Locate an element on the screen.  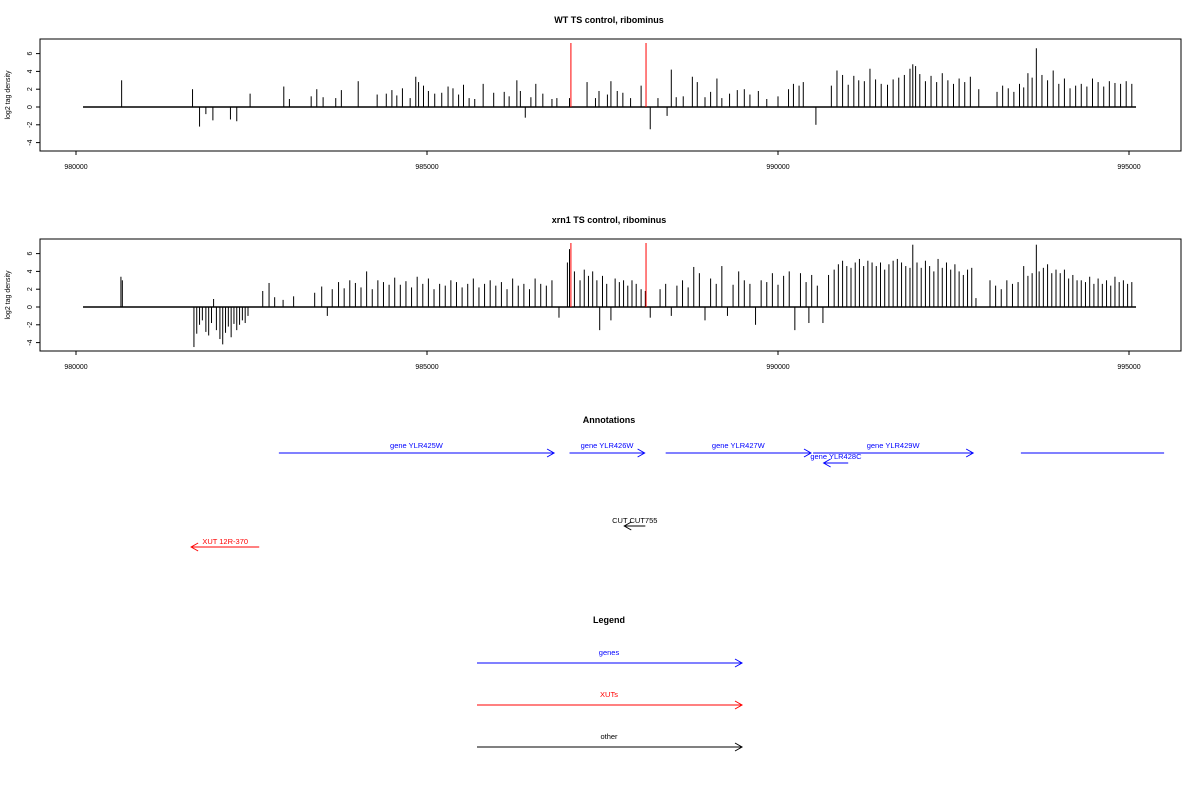
annotations-title: Annotations is located at coordinates (609, 420).